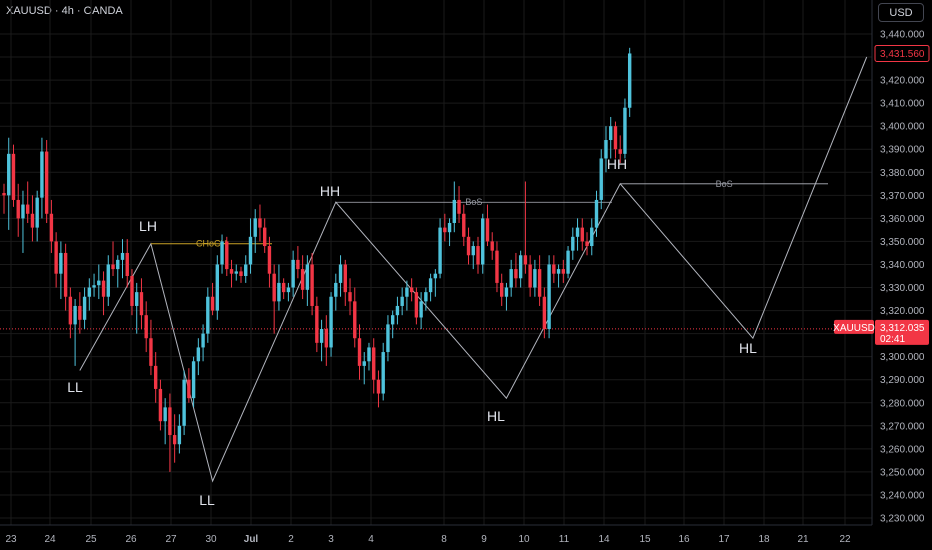 The width and height of the screenshot is (932, 550). What do you see at coordinates (436, 534) in the screenshot?
I see `time-axis: 23 24 25 26 27 30 Jul 2 3 4 8 9 10 11 14 15 16 17 18 21 22` at bounding box center [436, 534].